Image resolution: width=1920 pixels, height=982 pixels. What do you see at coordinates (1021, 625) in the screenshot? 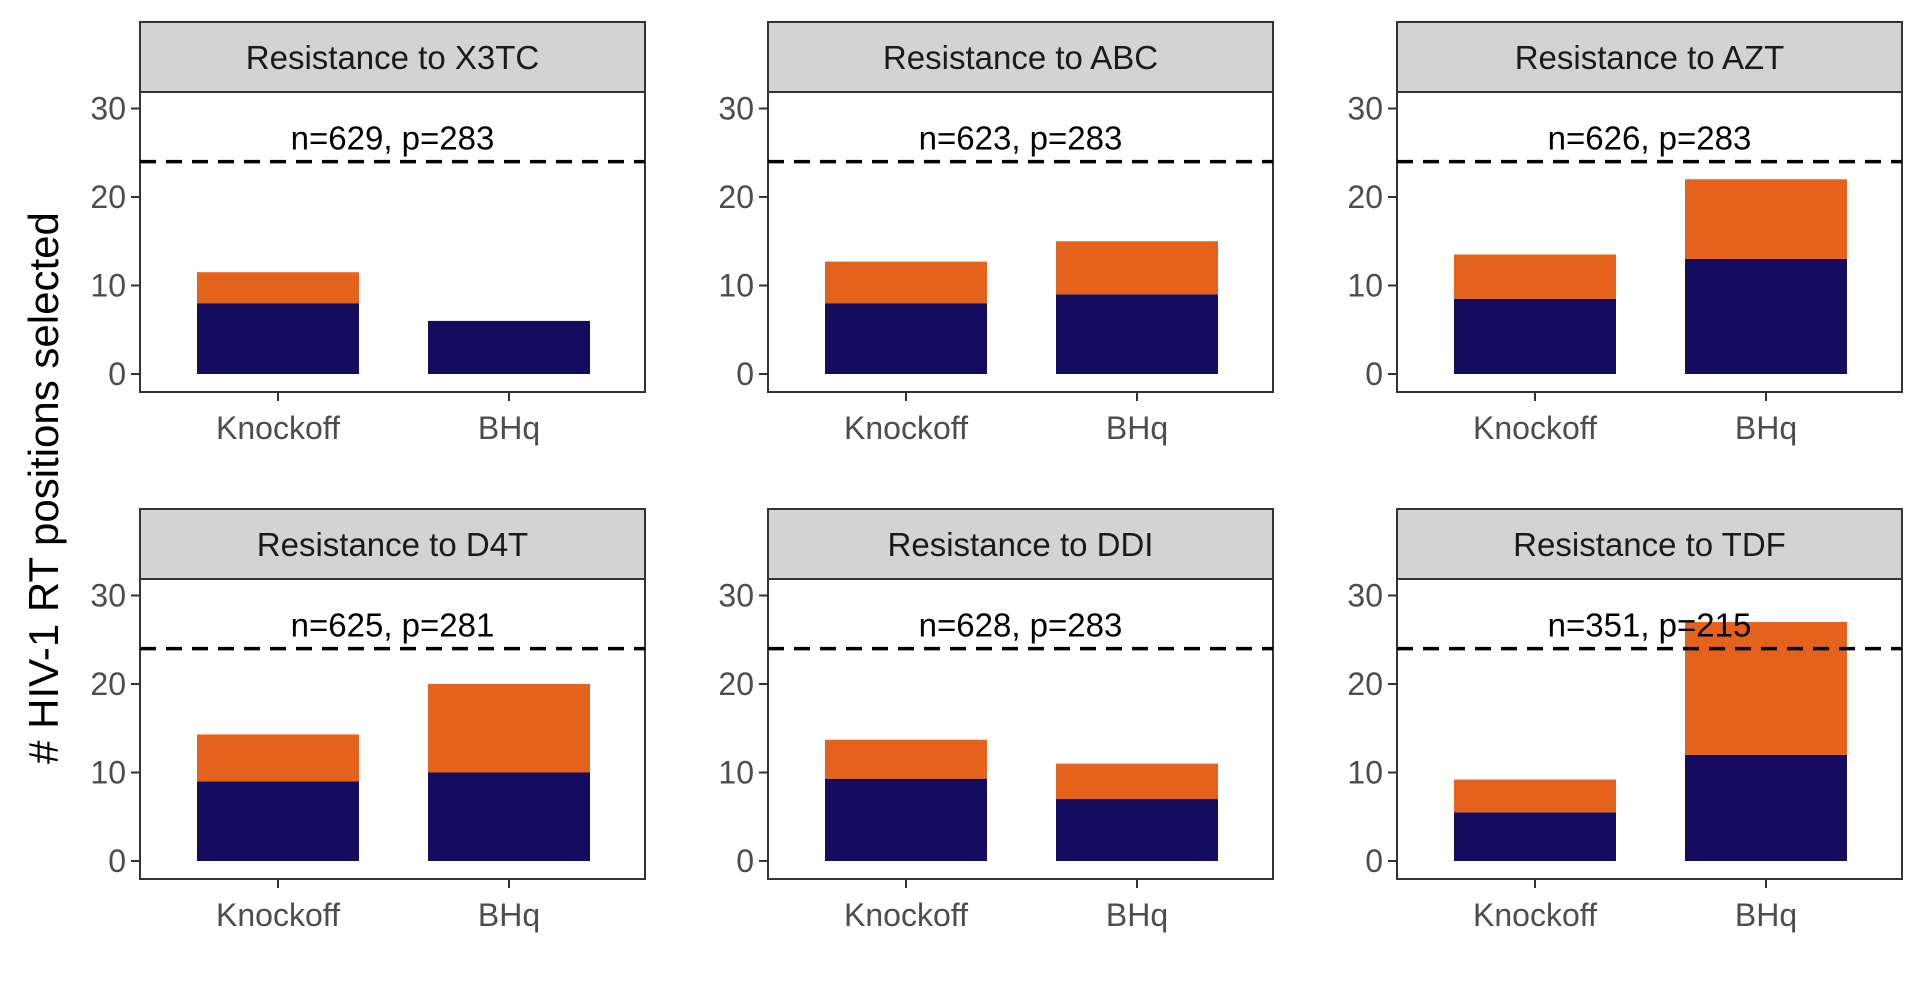
I see `panel-annotation: n=628, p=283` at bounding box center [1021, 625].